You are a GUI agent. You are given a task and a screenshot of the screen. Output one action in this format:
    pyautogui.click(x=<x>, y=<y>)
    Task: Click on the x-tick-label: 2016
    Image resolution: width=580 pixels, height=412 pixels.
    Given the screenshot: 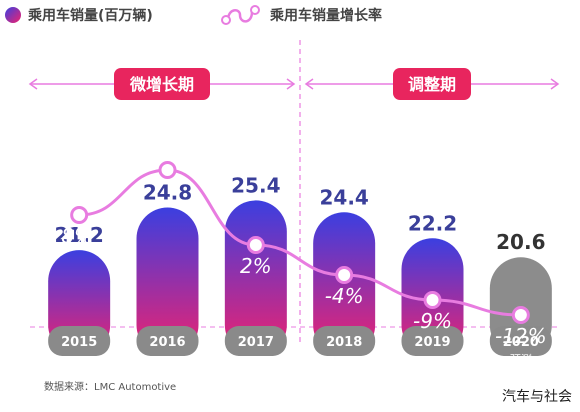 What is the action you would take?
    pyautogui.click(x=167, y=342)
    